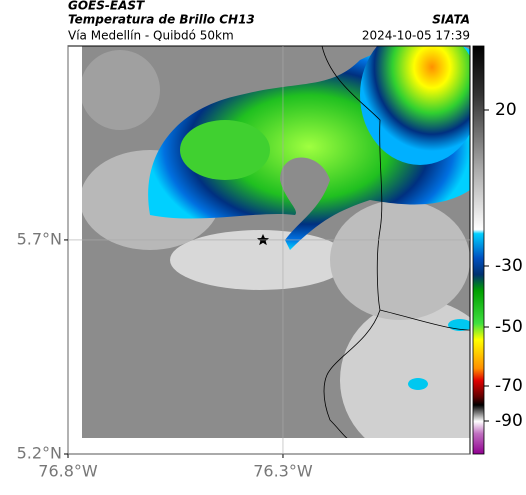  I want to click on colorbar-label: -50, so click(509, 327).